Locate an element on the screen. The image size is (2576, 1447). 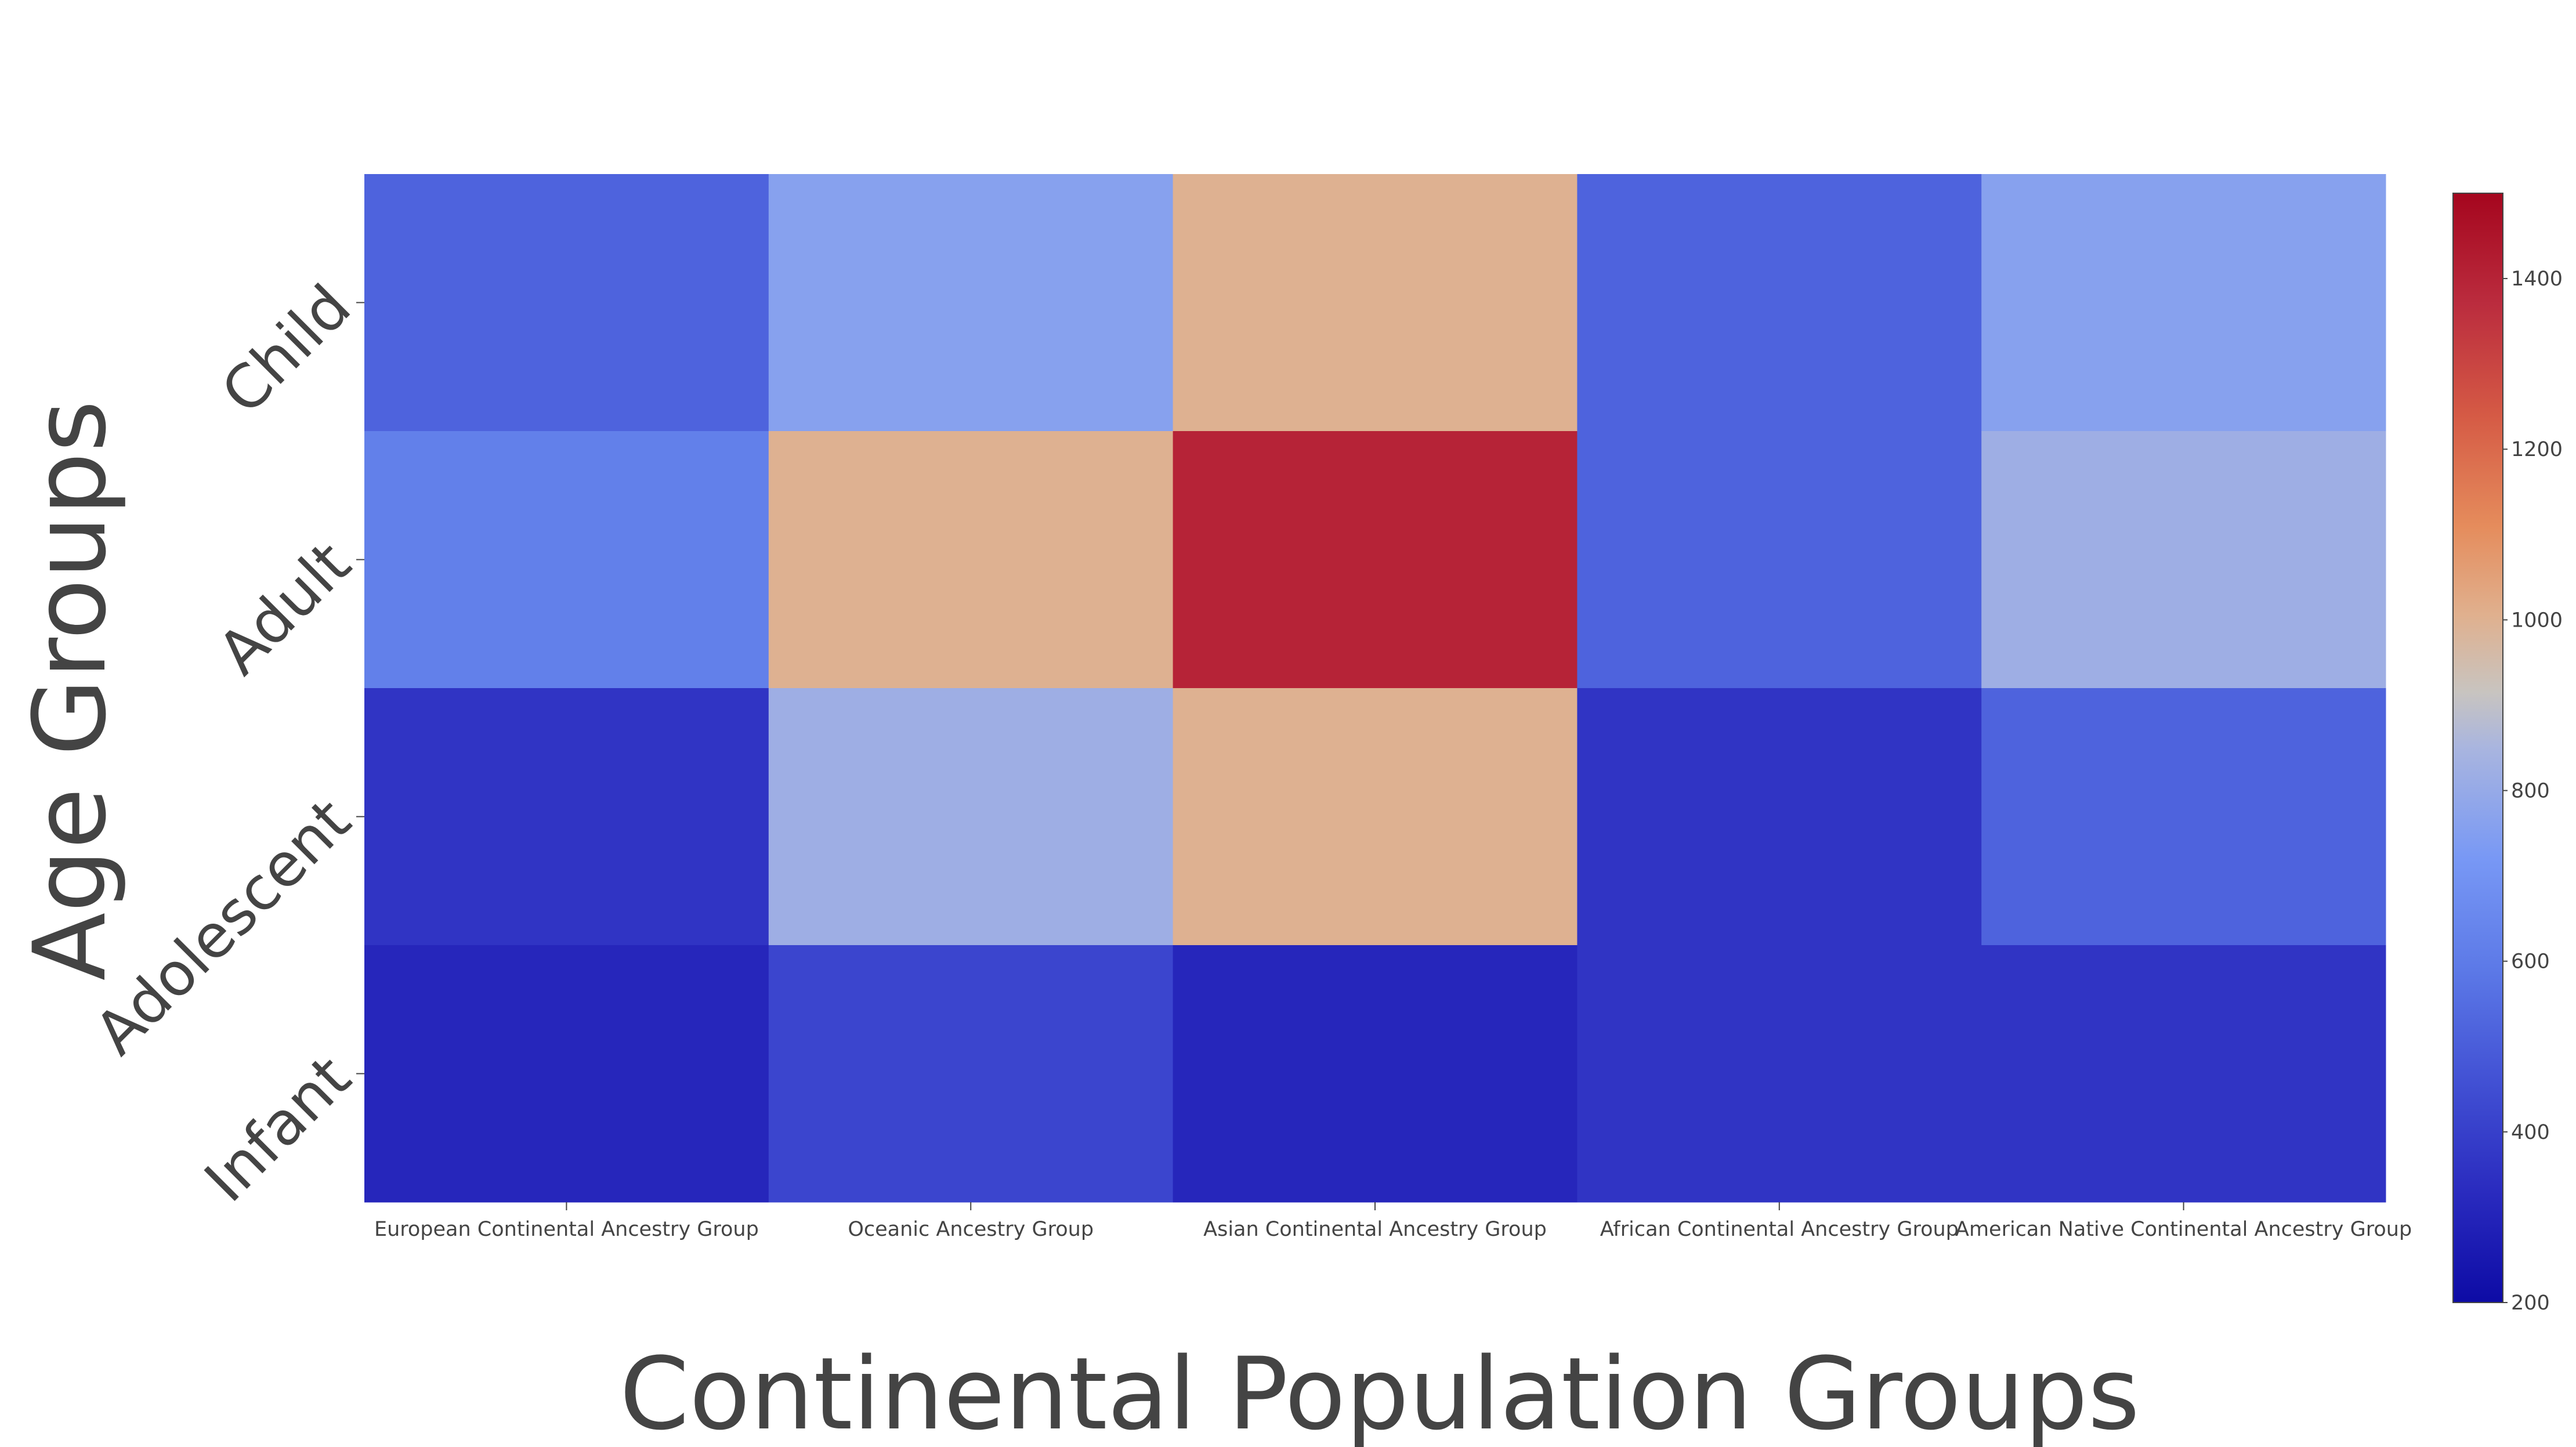
colorbar-tick-label: 1200 is located at coordinates (2537, 449).